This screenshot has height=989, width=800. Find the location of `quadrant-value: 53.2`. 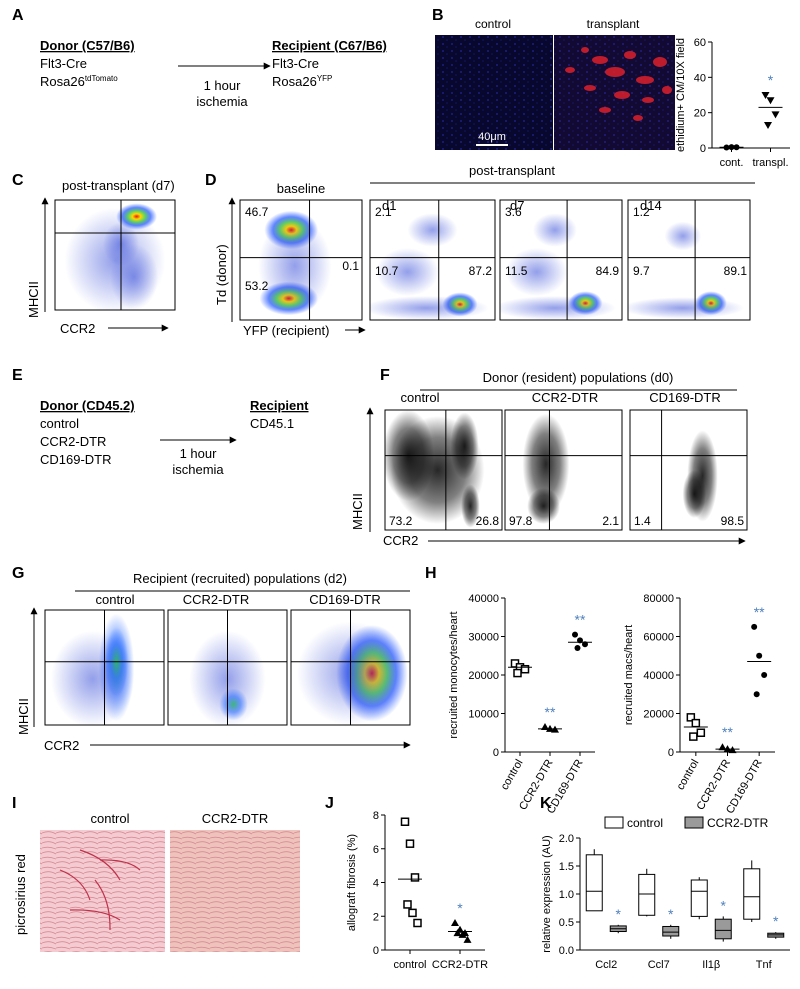

quadrant-value: 53.2 is located at coordinates (257, 286).